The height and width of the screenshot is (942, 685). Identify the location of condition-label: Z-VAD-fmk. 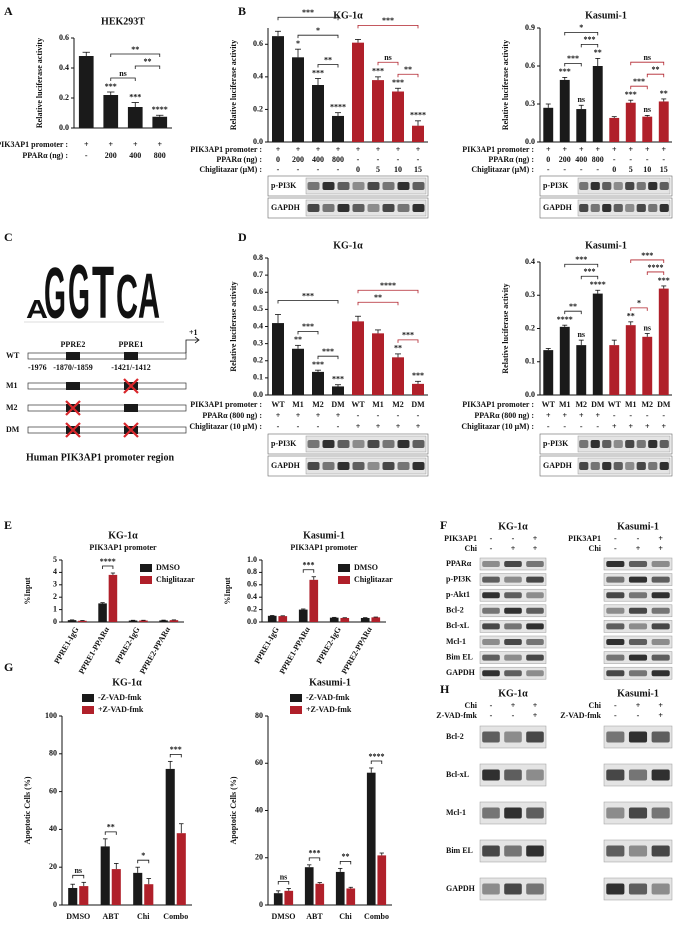
(580, 715).